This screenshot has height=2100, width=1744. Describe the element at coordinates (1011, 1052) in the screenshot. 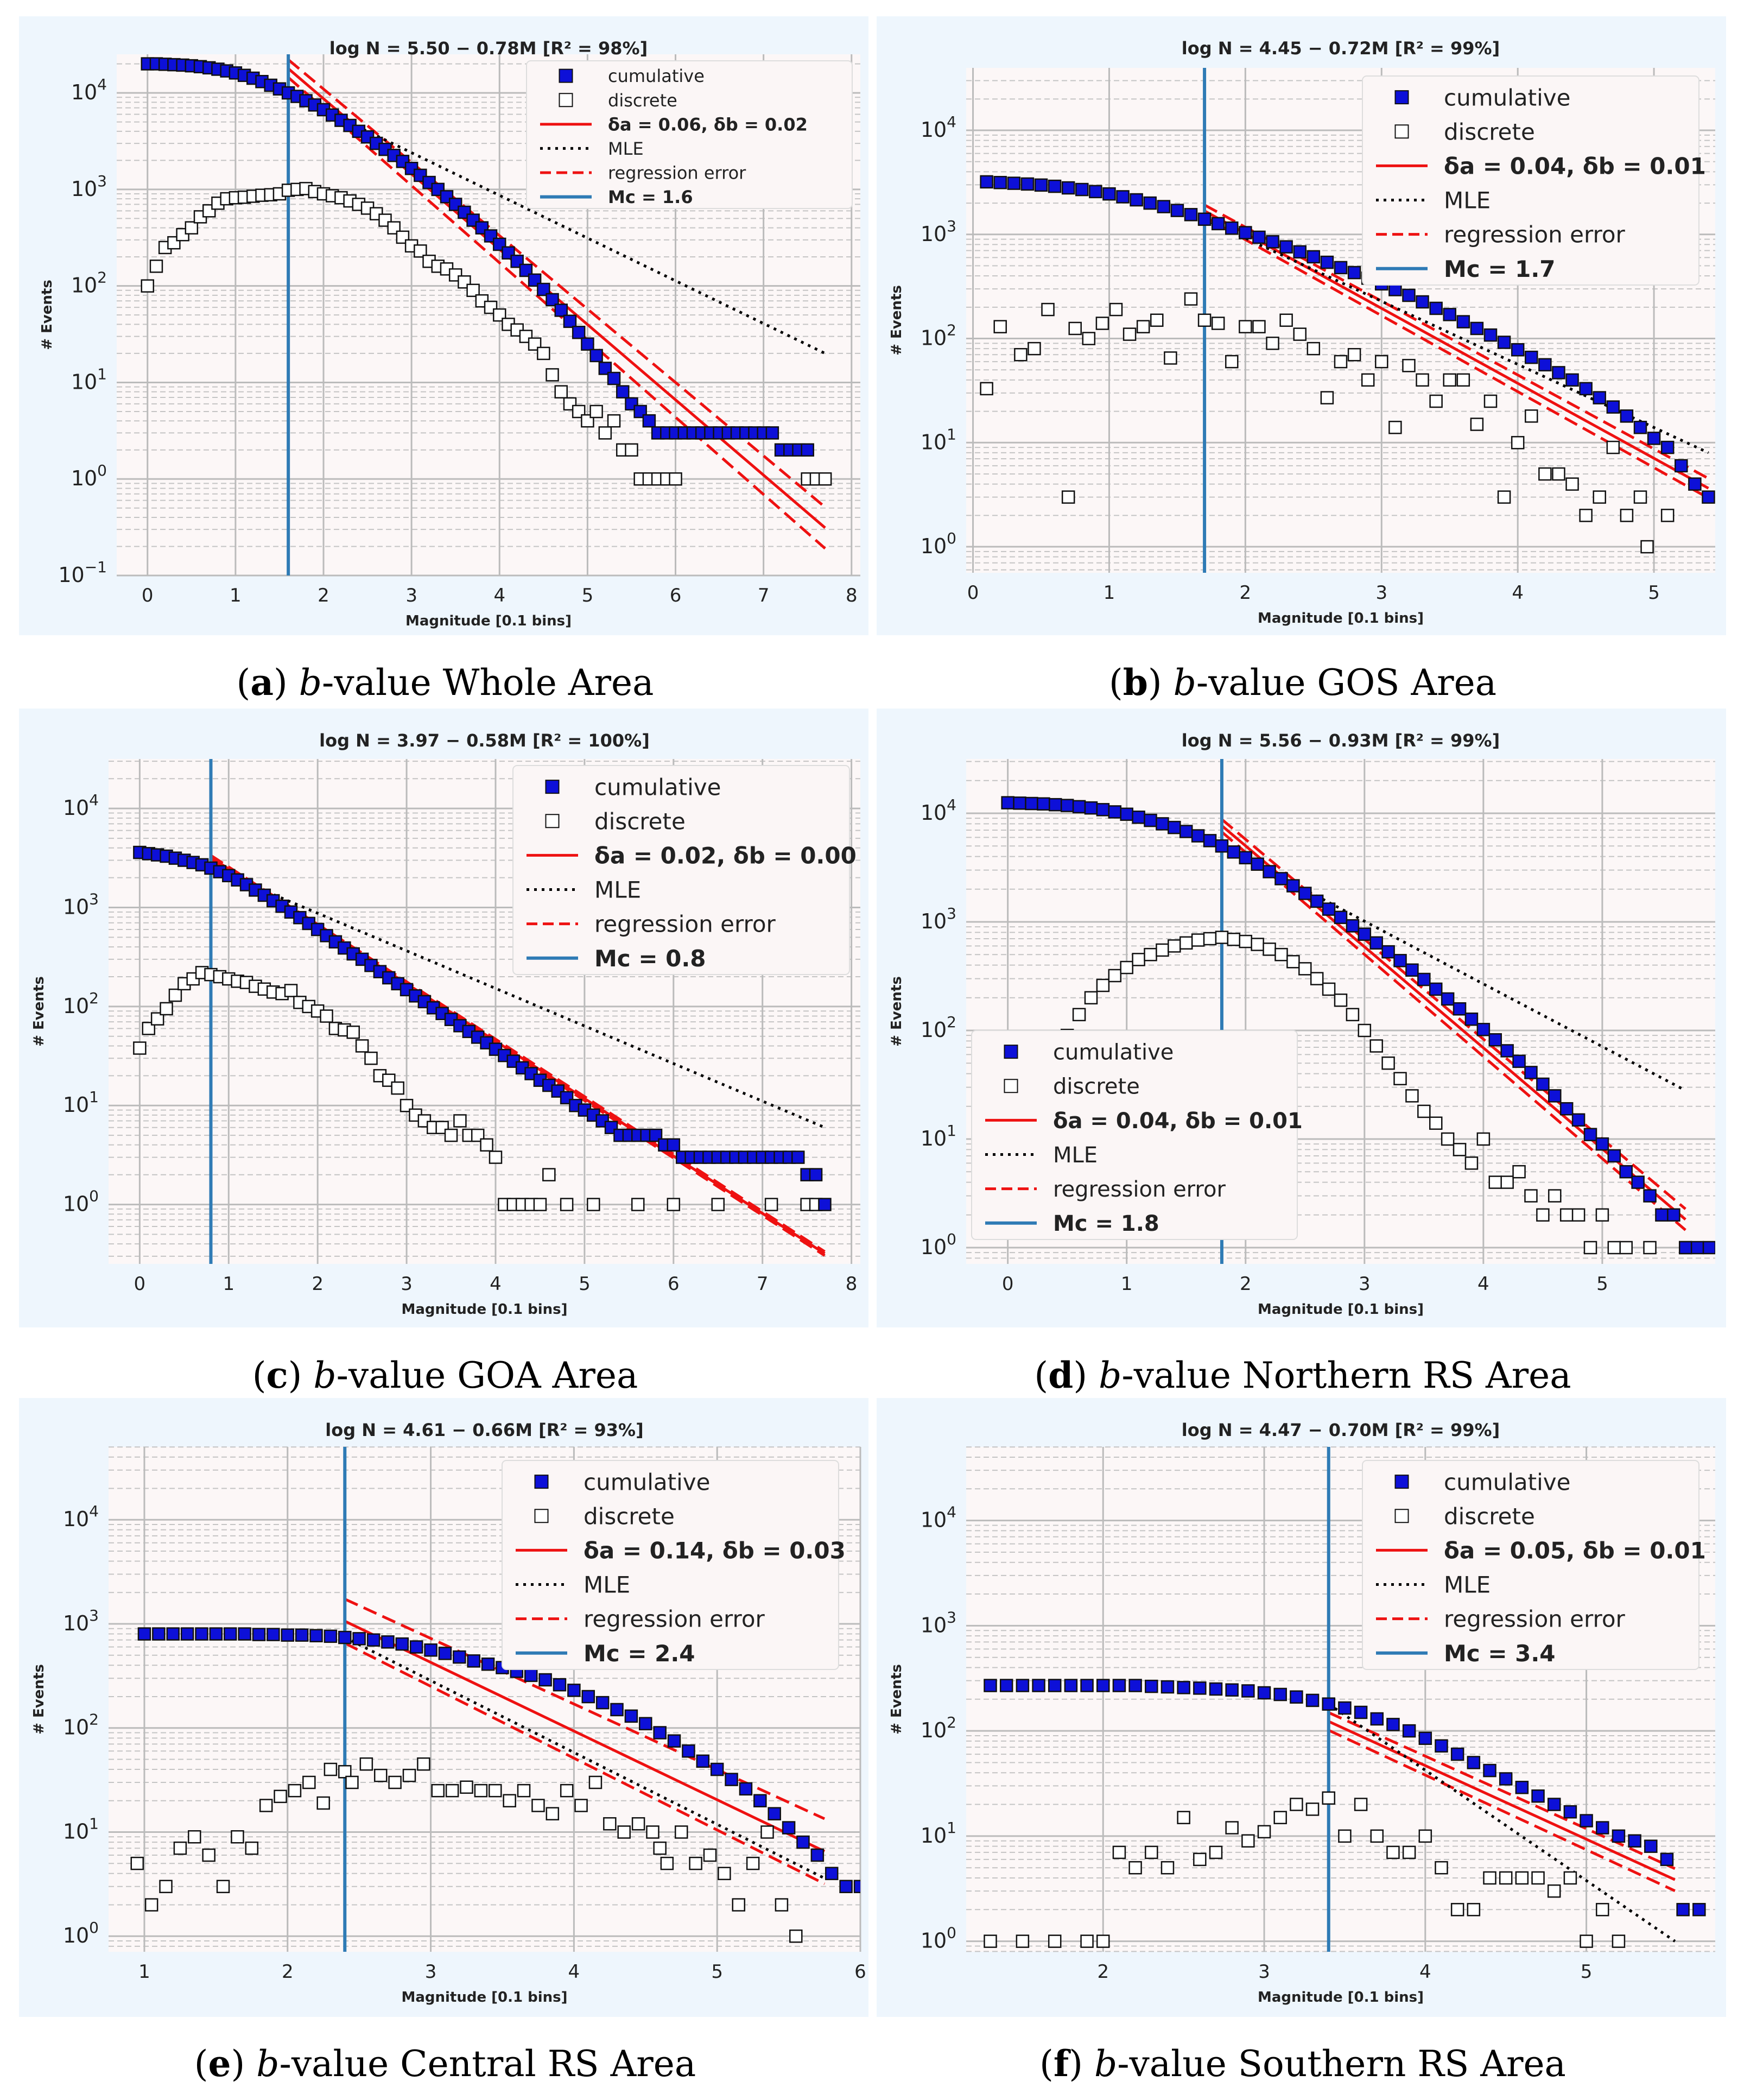

I see `legend-cumulative-marker` at that location.